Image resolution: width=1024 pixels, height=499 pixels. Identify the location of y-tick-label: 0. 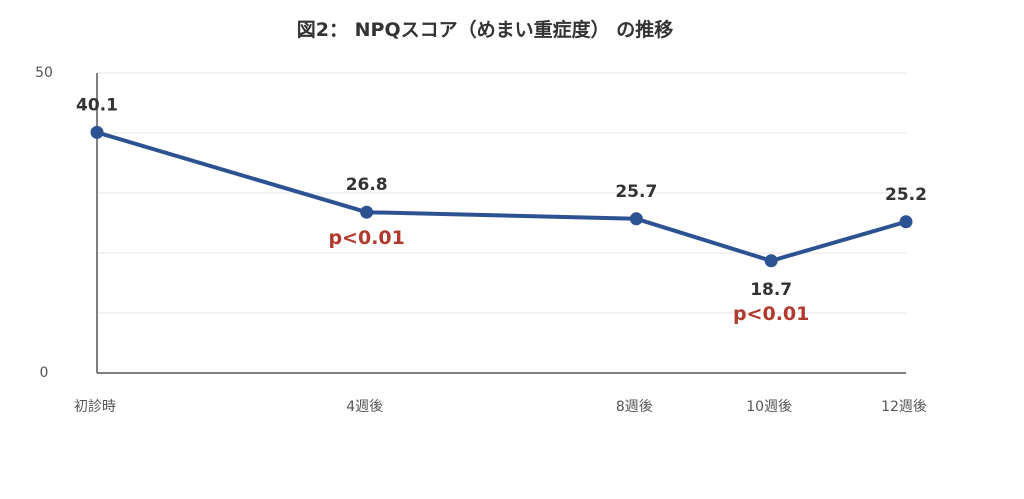
(44, 373).